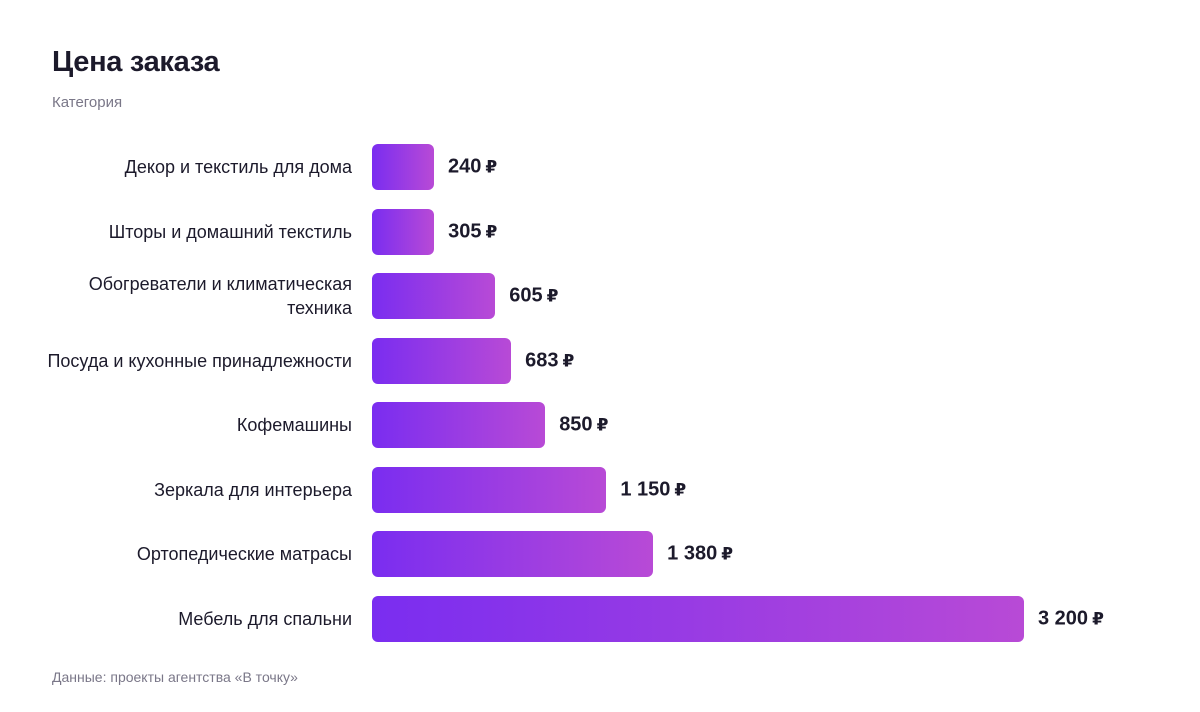 The height and width of the screenshot is (712, 1200). Describe the element at coordinates (526, 295) in the screenshot. I see `value-number: 605` at that location.